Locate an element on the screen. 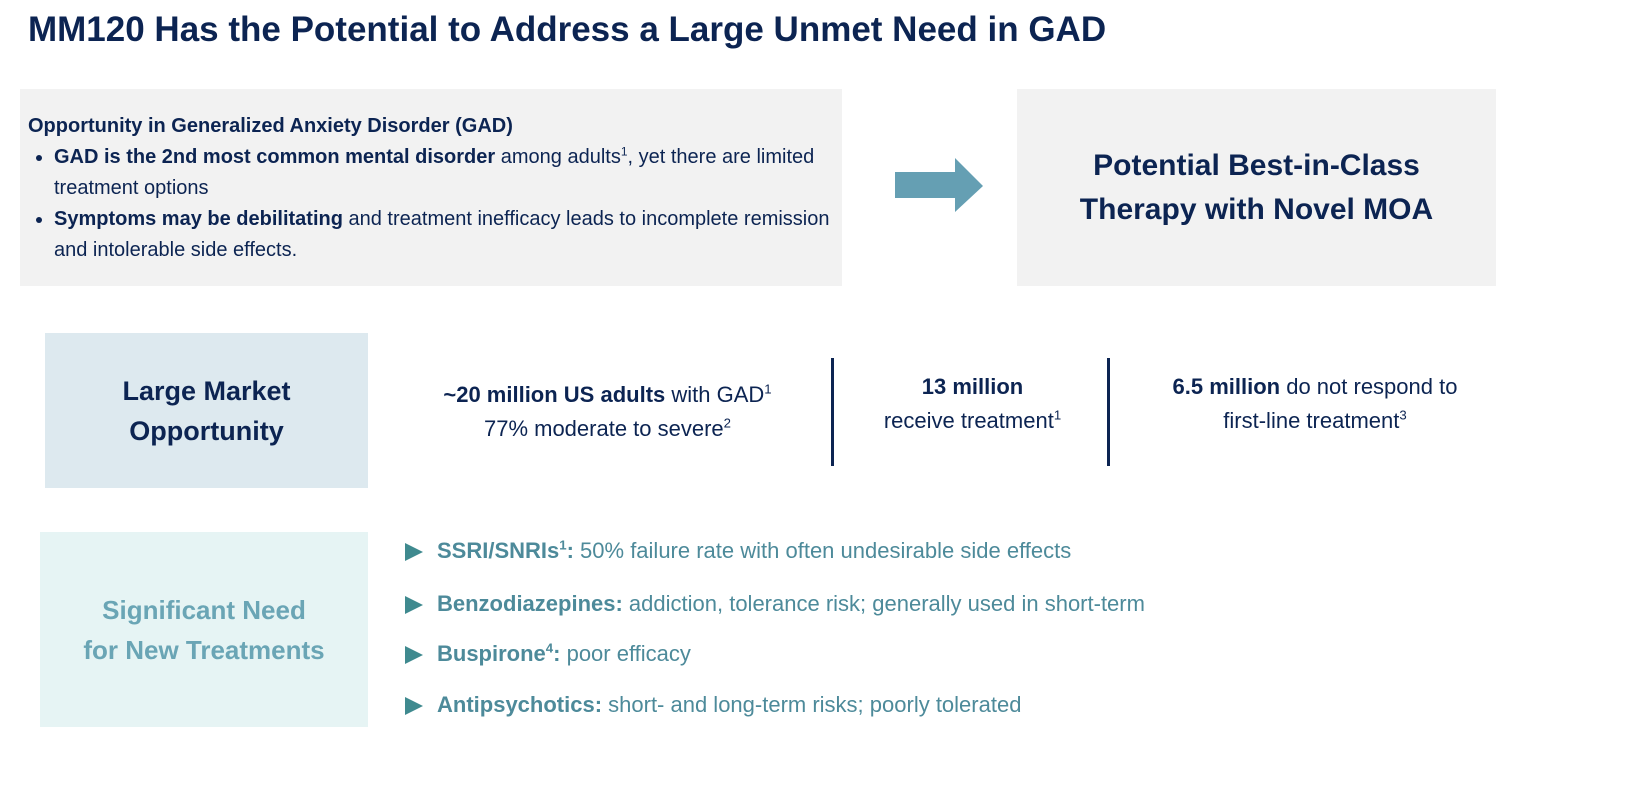 The image size is (1649, 812). text-run: 6.5 million is located at coordinates (1226, 386).